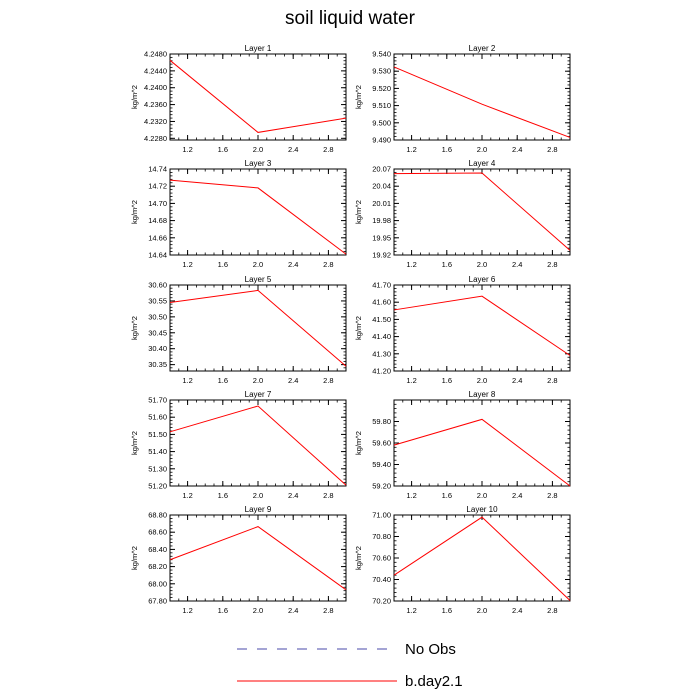 The image size is (700, 700). I want to click on layer-5-plot-frame, so click(258, 328).